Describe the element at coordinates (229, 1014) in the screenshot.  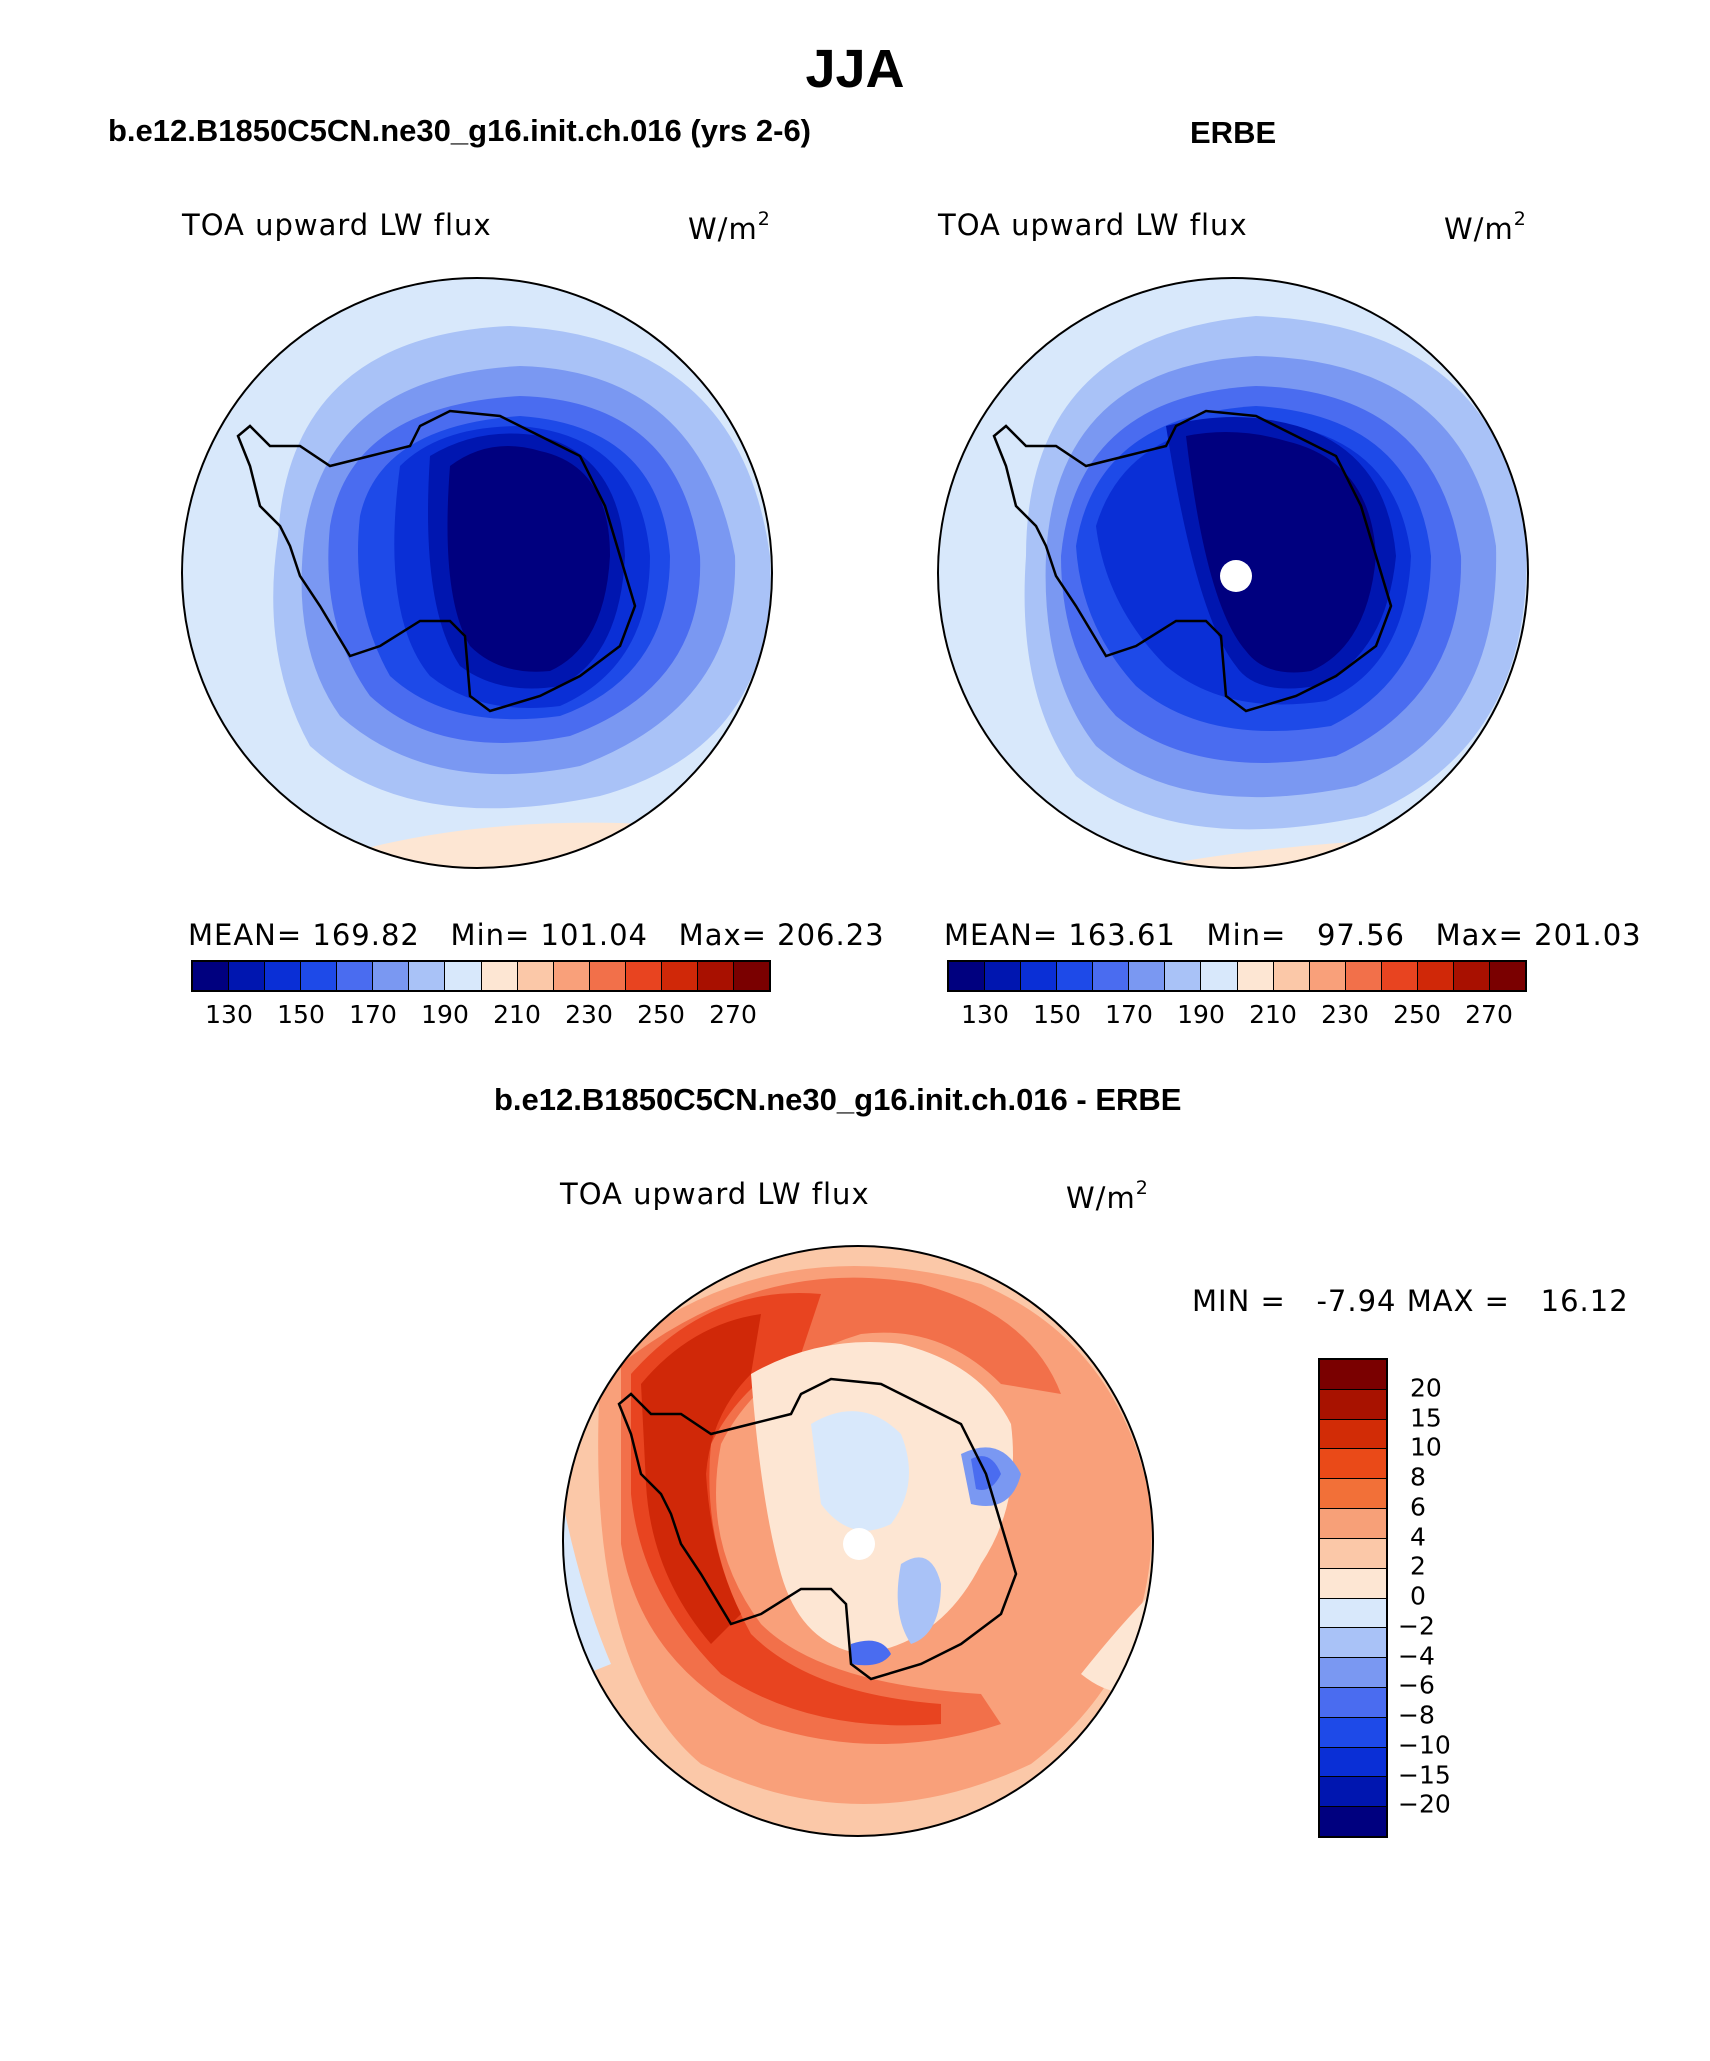
I see `colorbar-tick-label: 130` at that location.